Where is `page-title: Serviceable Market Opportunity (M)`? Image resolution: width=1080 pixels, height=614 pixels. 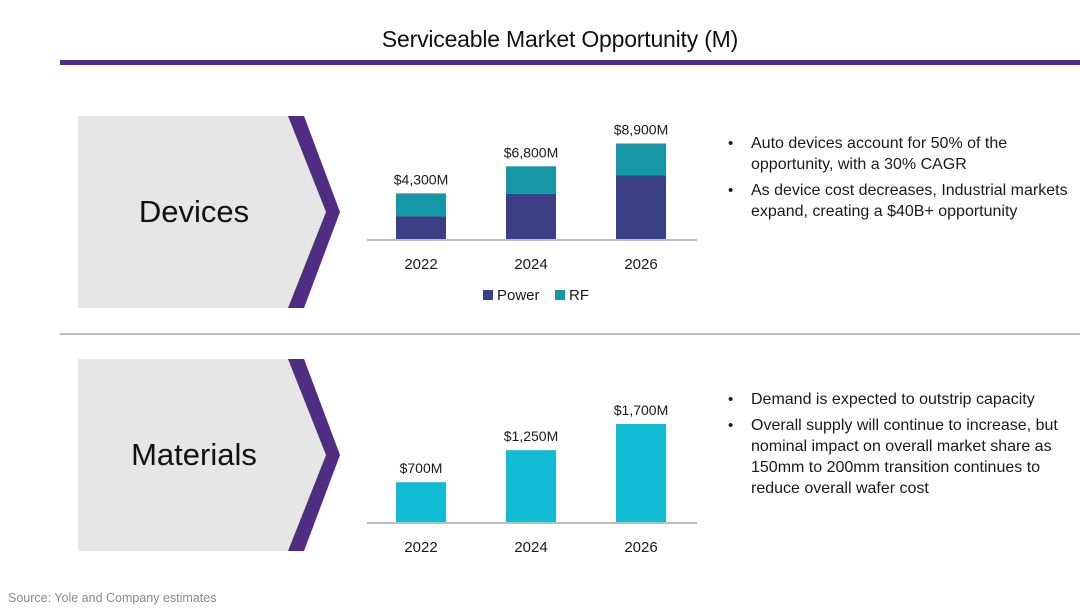 page-title: Serviceable Market Opportunity (M) is located at coordinates (560, 39).